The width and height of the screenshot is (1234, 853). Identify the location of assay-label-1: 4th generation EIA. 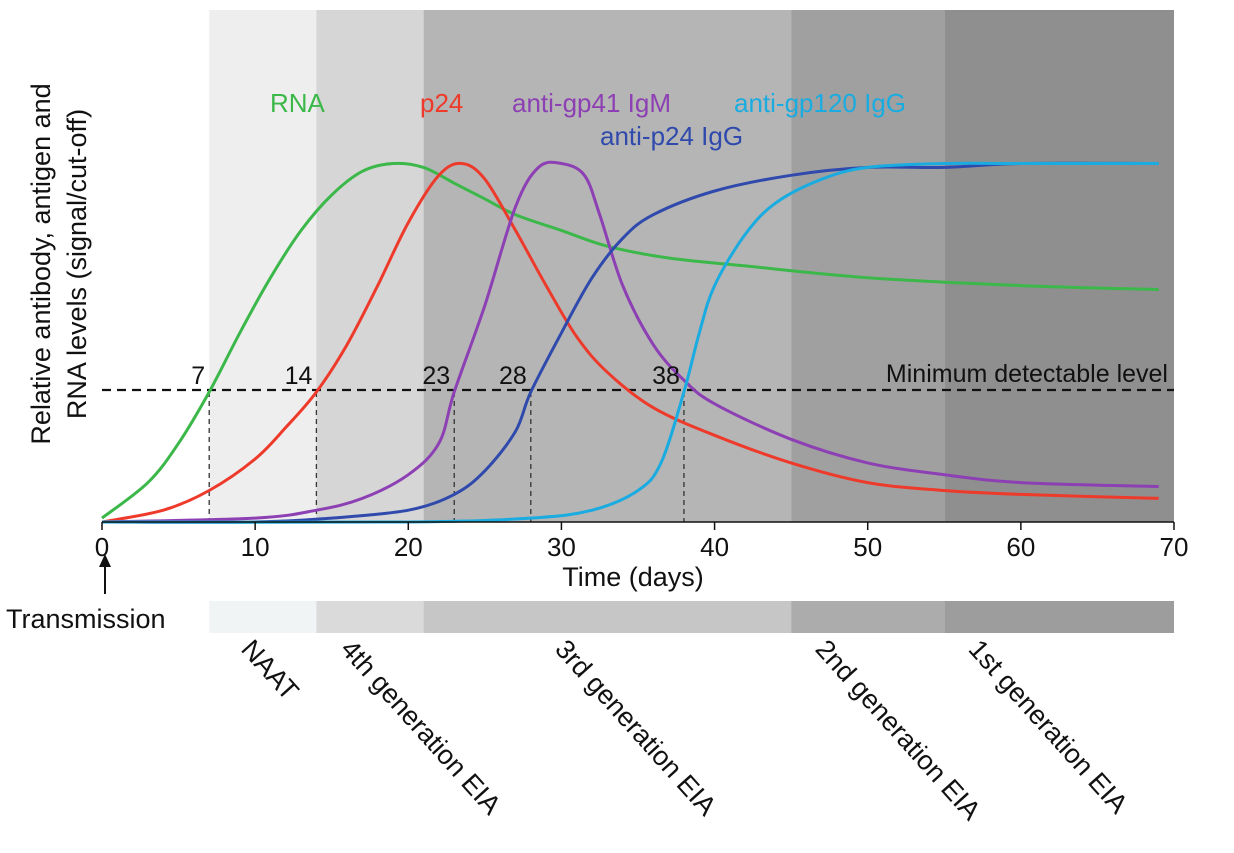
(421, 727).